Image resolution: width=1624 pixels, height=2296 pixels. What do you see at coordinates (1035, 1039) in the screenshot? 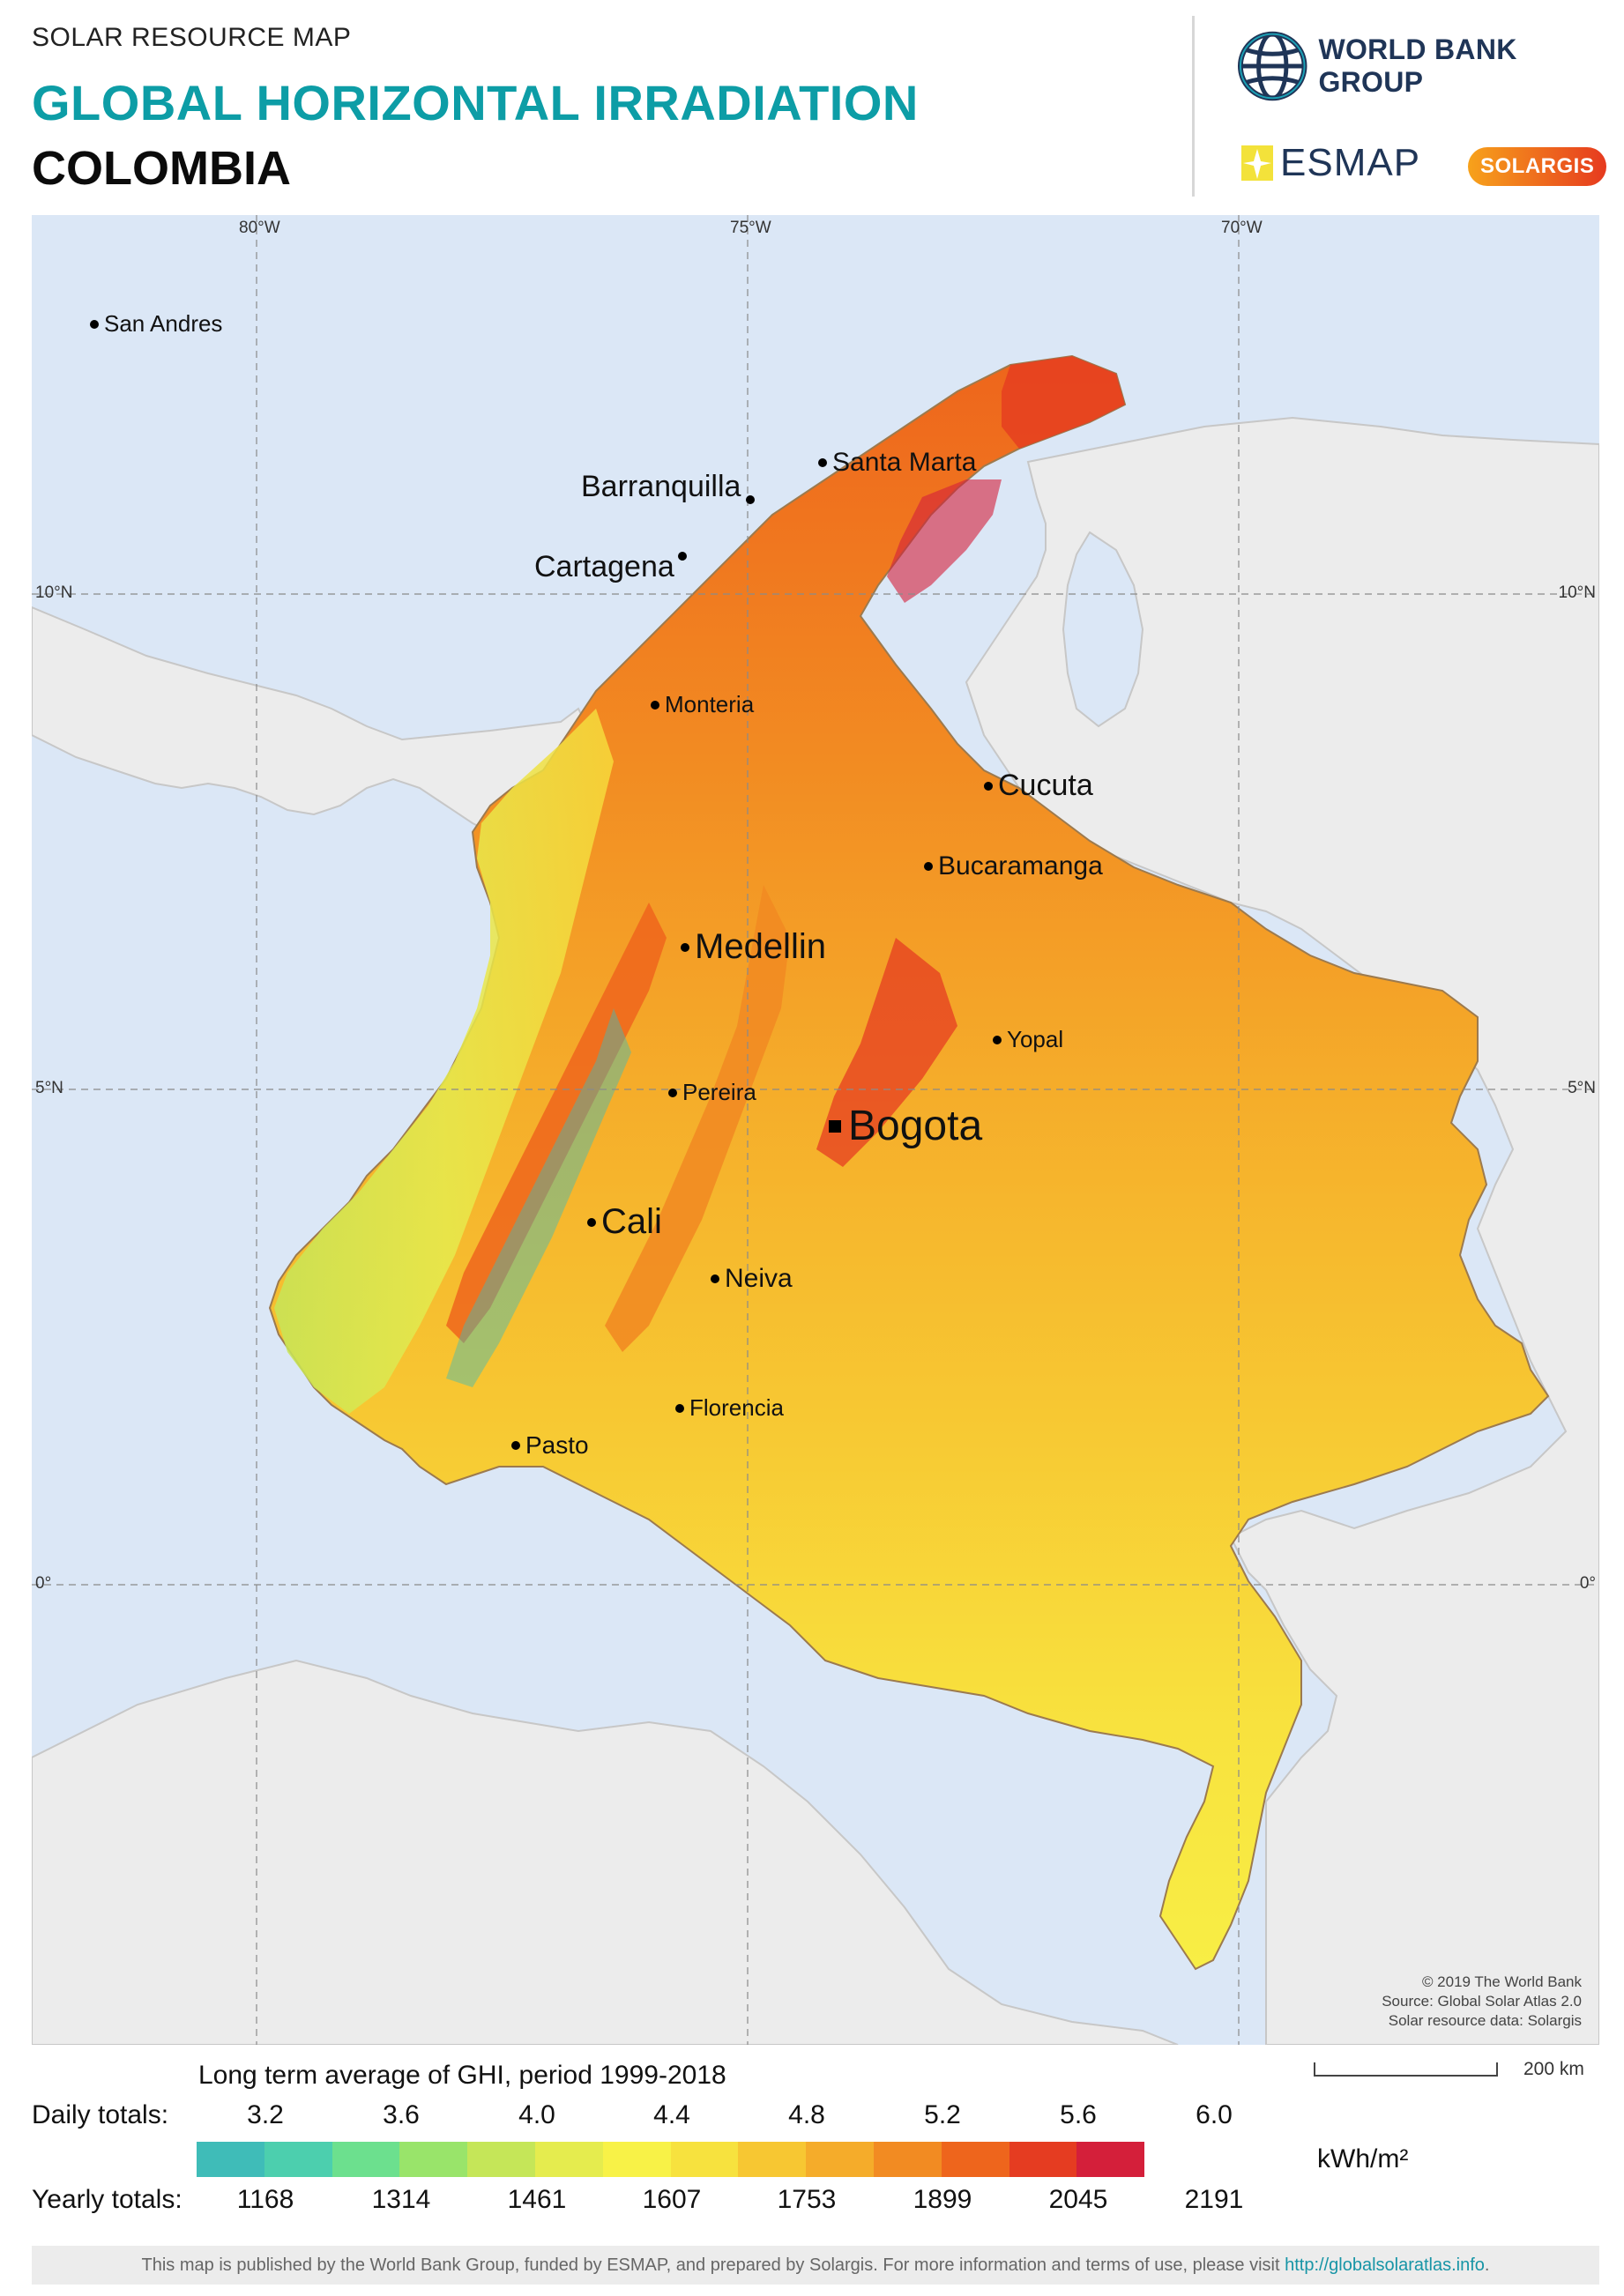
I see `city-label: Yopal` at bounding box center [1035, 1039].